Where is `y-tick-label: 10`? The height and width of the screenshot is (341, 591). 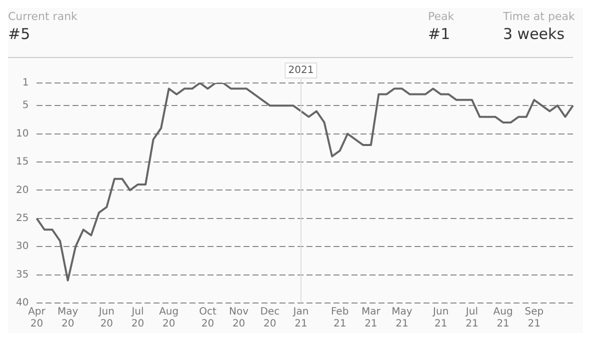 y-tick-label: 10 is located at coordinates (22, 134).